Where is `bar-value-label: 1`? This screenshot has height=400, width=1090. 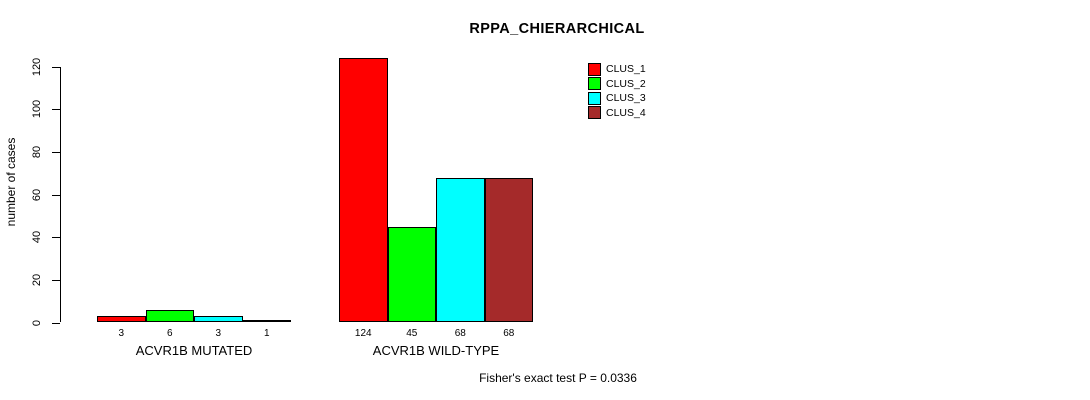
bar-value-label: 1 is located at coordinates (266, 333).